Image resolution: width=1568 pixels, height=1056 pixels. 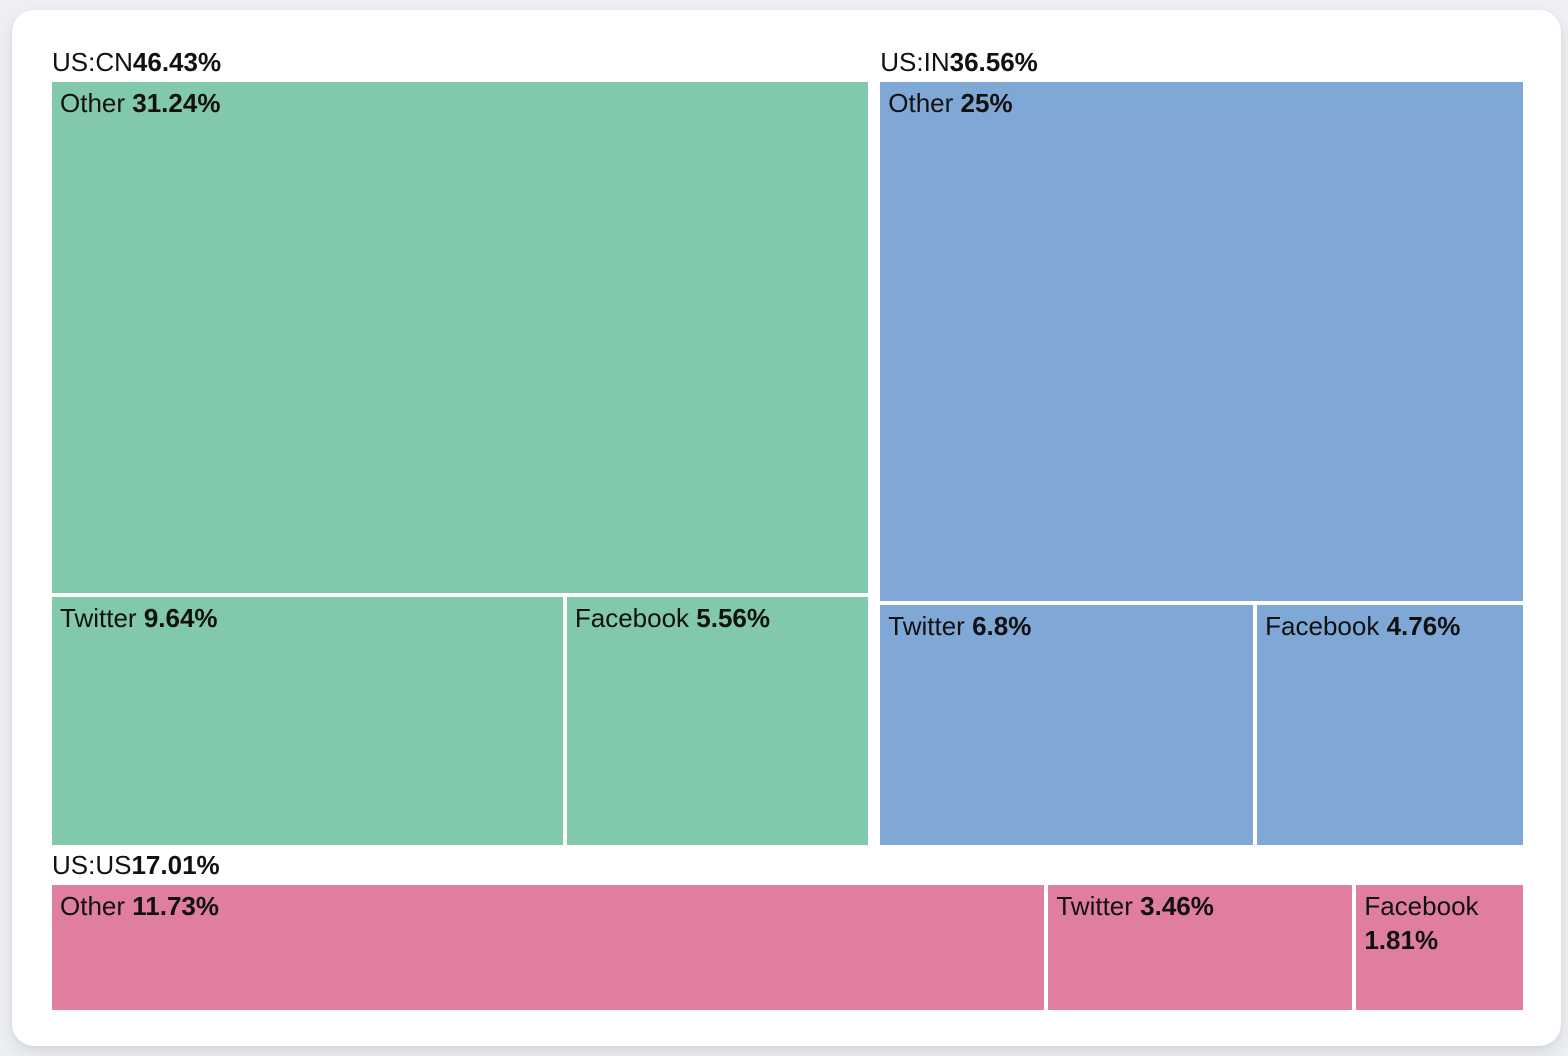 What do you see at coordinates (460, 62) in the screenshot?
I see `group-header-us-cn: US:CN 46.43%` at bounding box center [460, 62].